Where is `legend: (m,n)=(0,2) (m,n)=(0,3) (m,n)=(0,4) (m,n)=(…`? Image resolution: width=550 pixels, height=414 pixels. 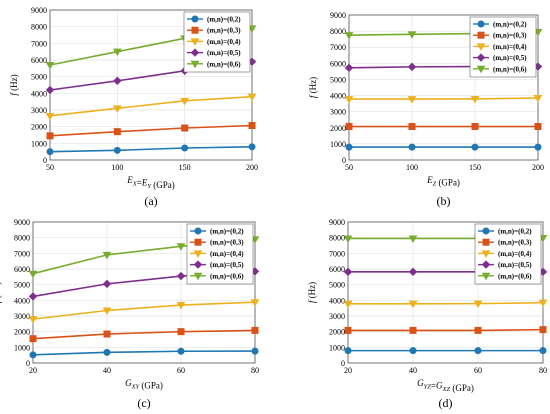
legend: (m,n)=(0,2) (m,n)=(0,3) (m,n)=(0,4) (m,n)=(… is located at coordinates (220, 254).